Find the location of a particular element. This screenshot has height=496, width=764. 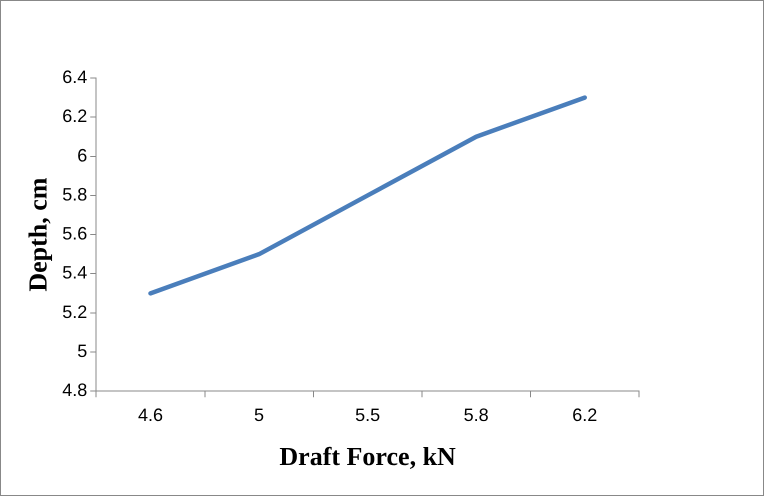

y-tick-label: 4.8 is located at coordinates (75, 390).